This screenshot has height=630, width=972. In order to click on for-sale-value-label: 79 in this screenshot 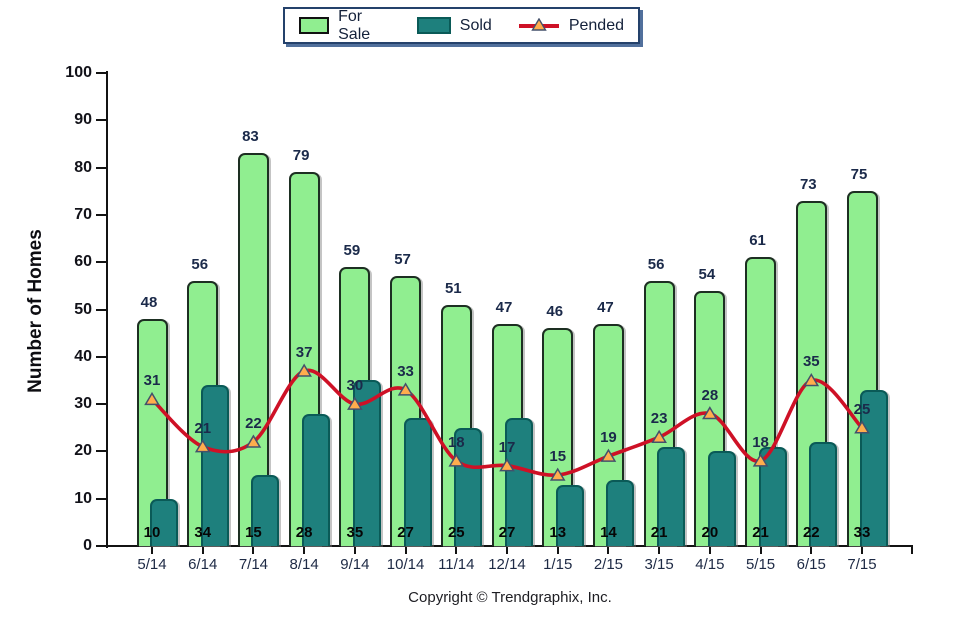, I will do `click(301, 156)`.